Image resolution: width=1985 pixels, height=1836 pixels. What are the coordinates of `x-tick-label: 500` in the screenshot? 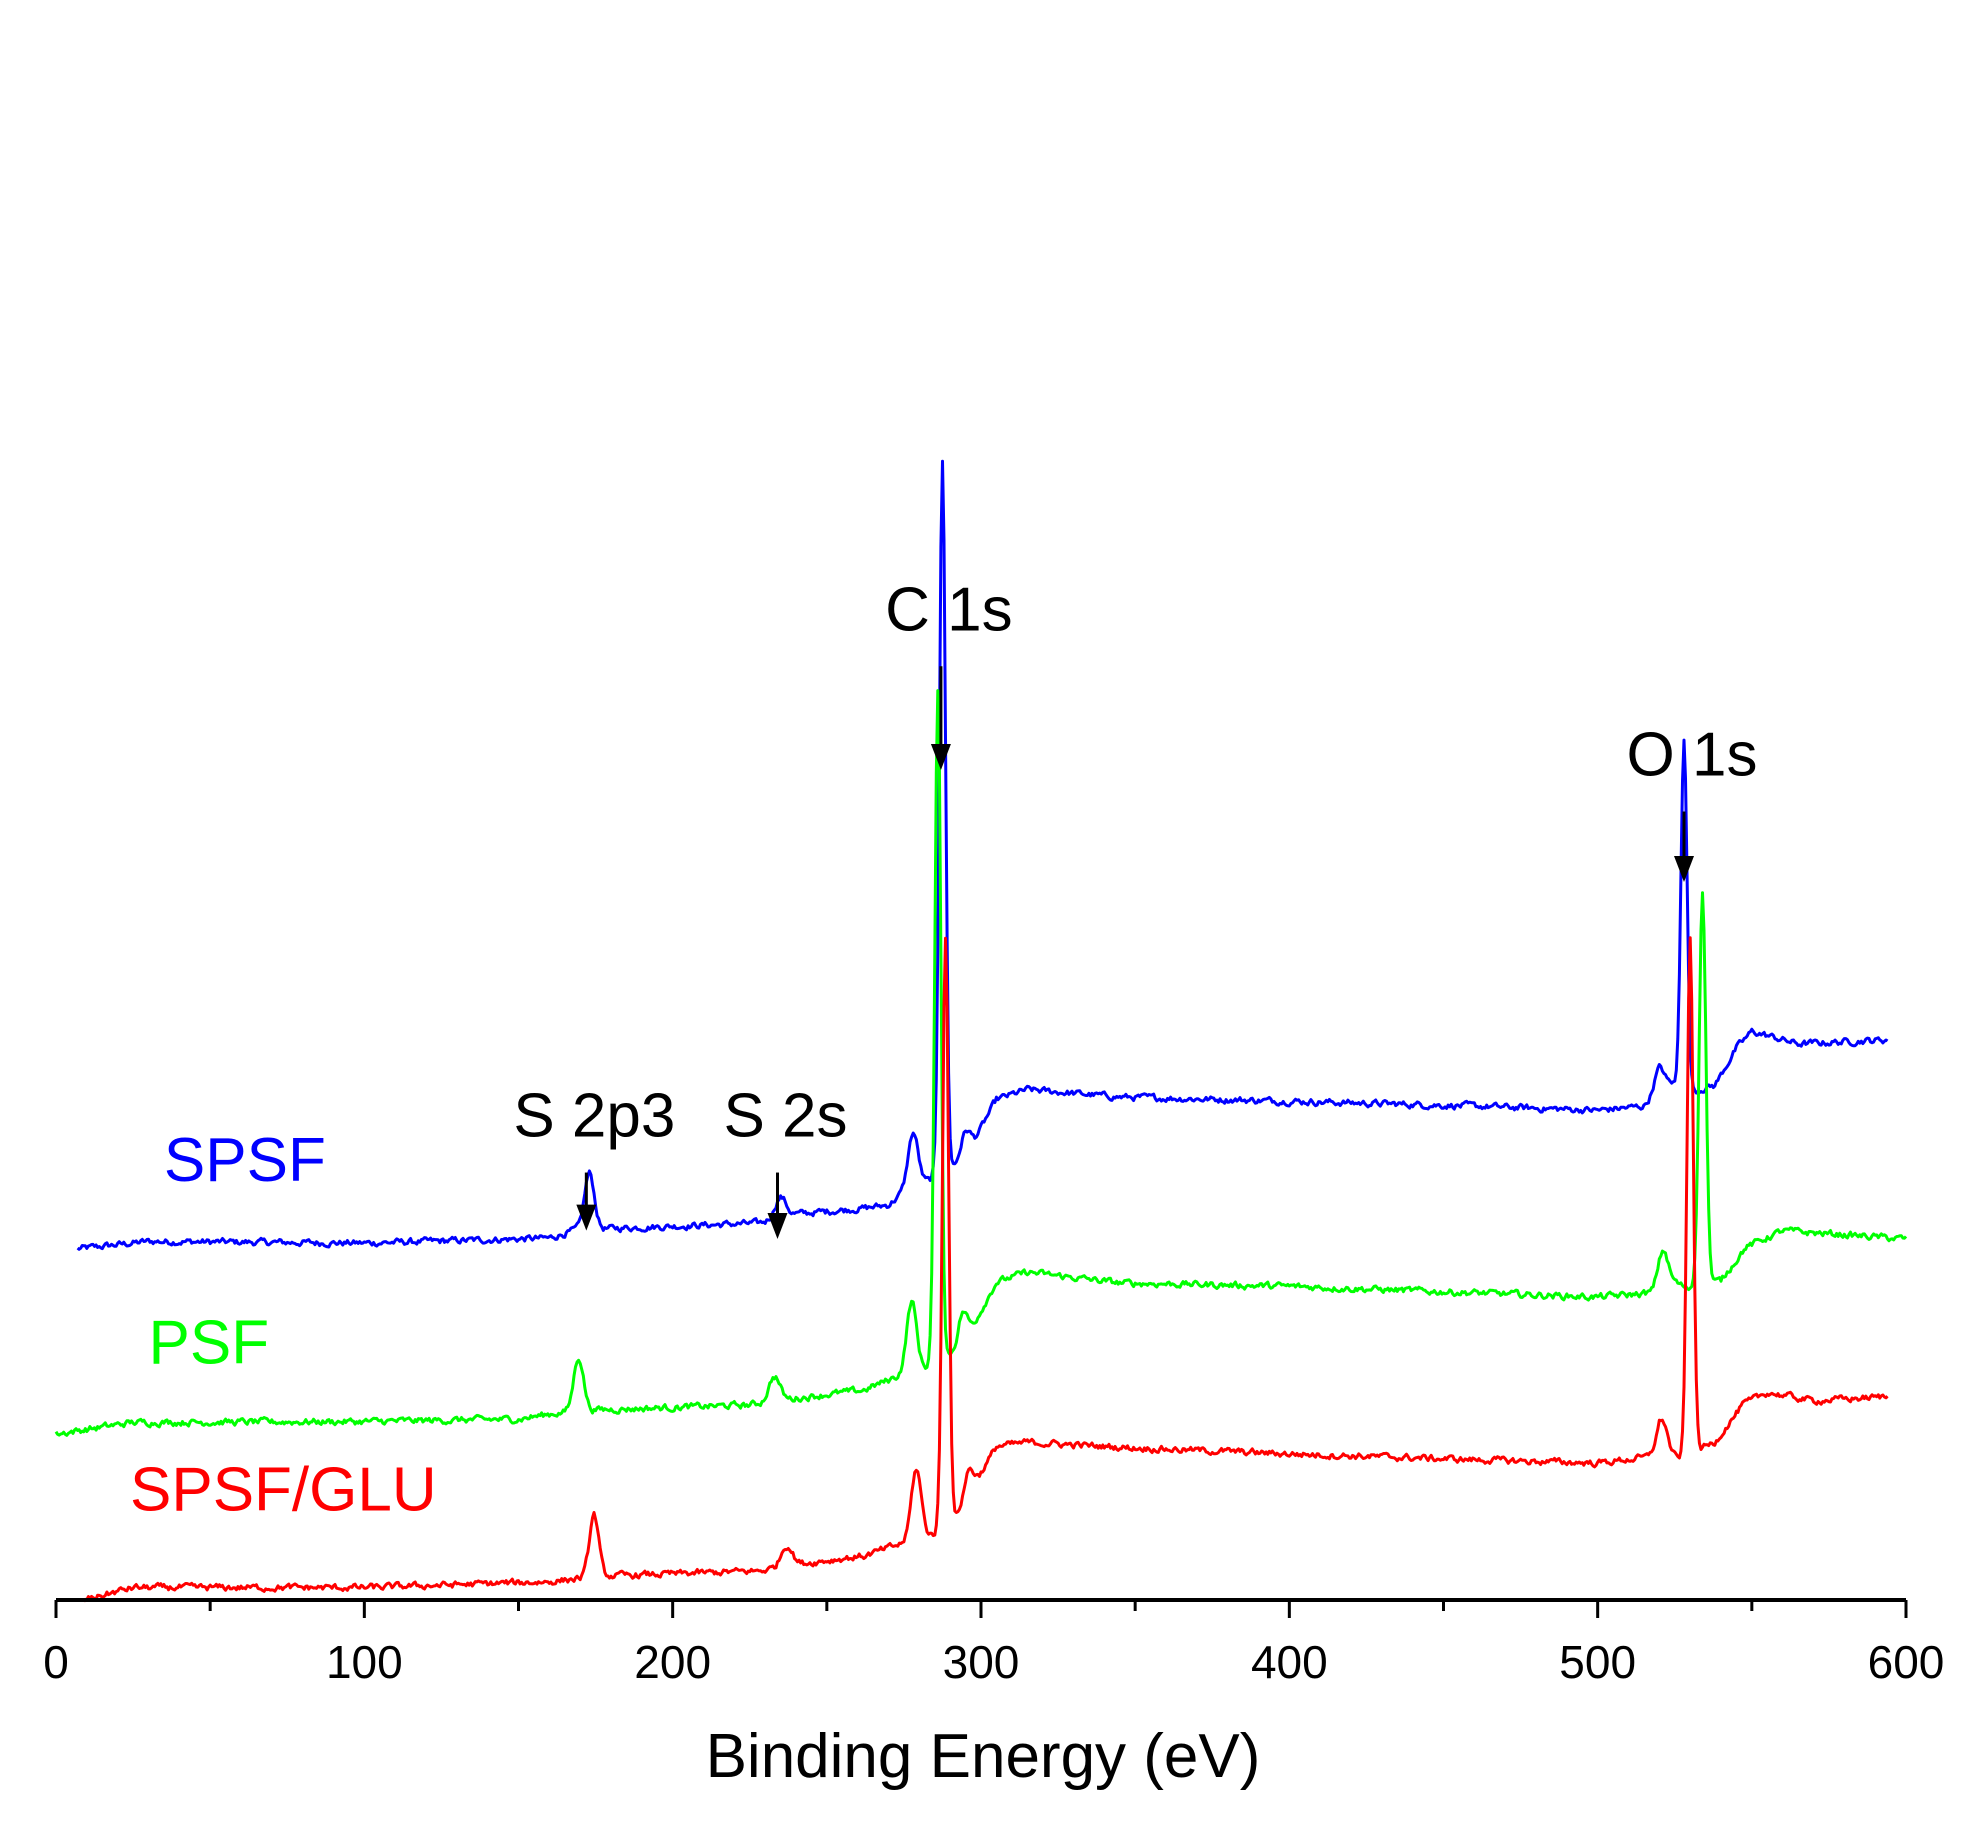 It's located at (1597, 1662).